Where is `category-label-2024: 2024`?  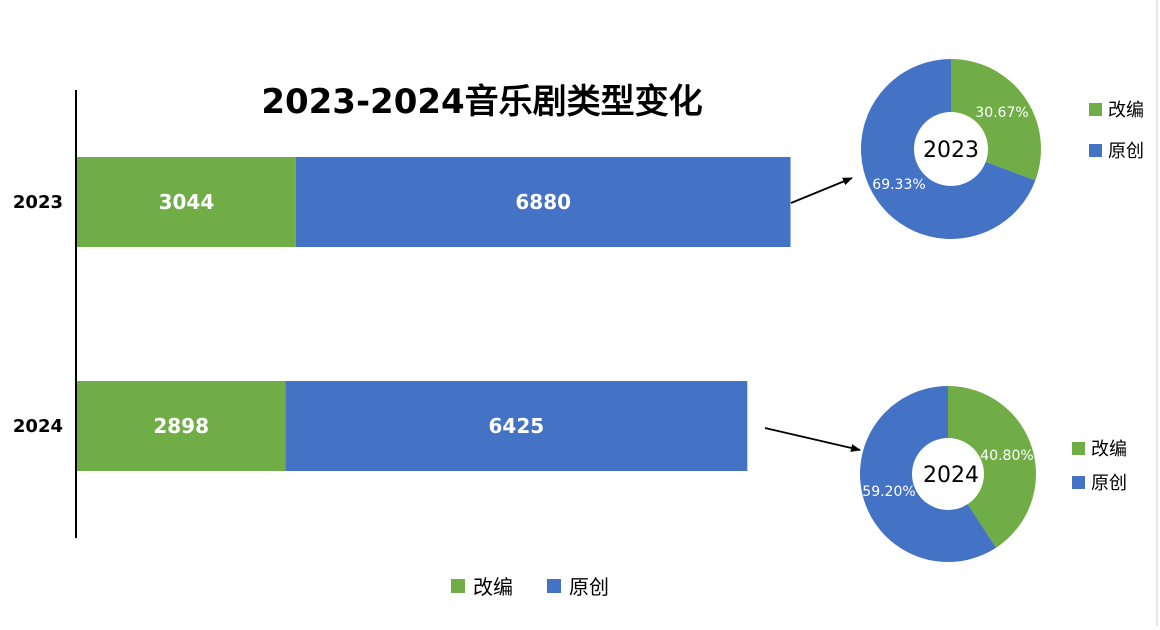 category-label-2024: 2024 is located at coordinates (38, 426).